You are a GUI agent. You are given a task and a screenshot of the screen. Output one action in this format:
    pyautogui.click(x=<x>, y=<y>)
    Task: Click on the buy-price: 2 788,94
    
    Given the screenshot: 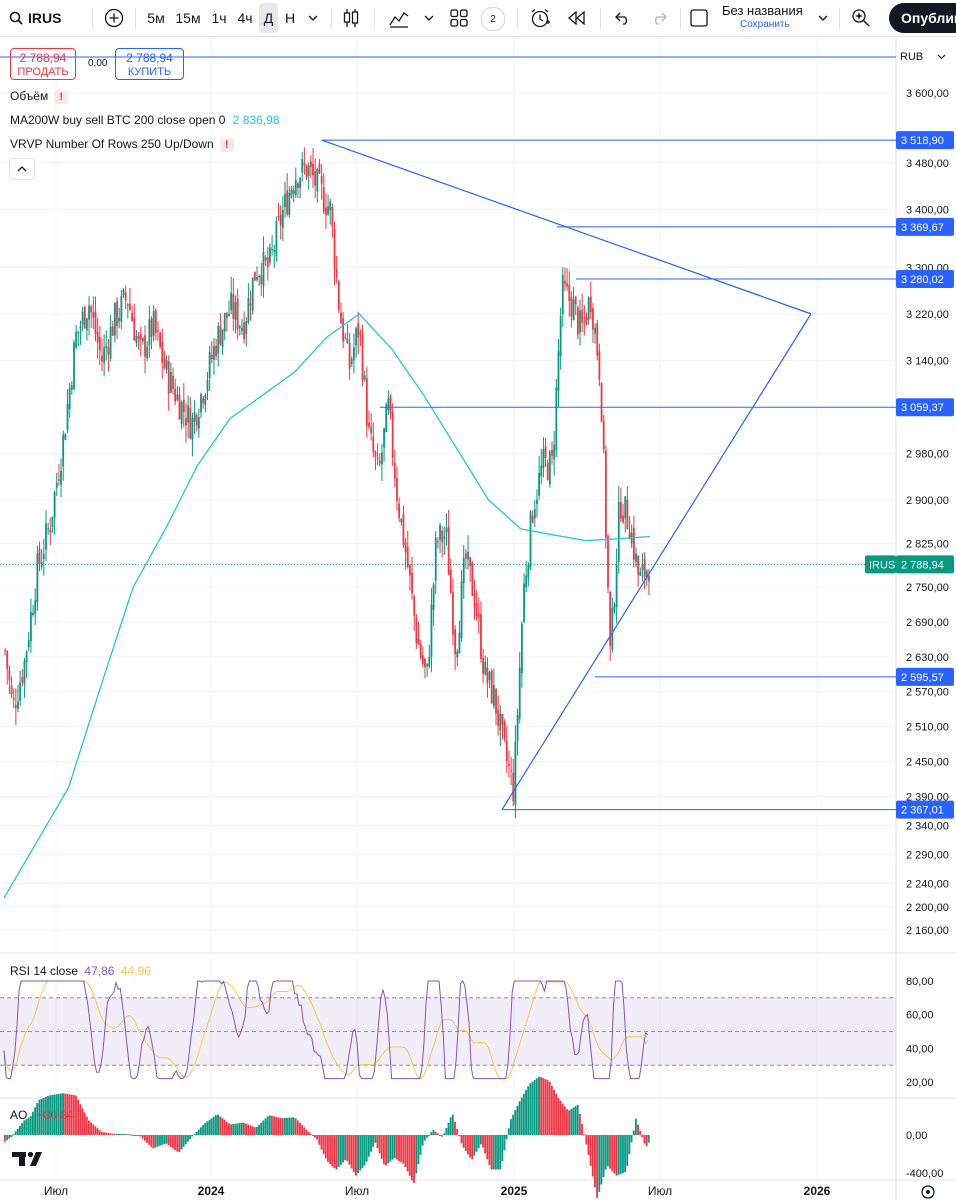 What is the action you would take?
    pyautogui.click(x=149, y=58)
    